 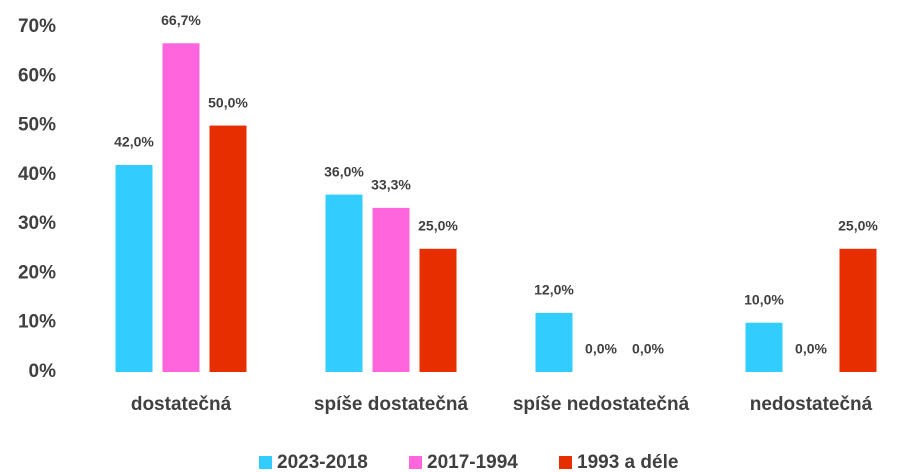 I want to click on value-label: 10,0%, so click(x=764, y=299).